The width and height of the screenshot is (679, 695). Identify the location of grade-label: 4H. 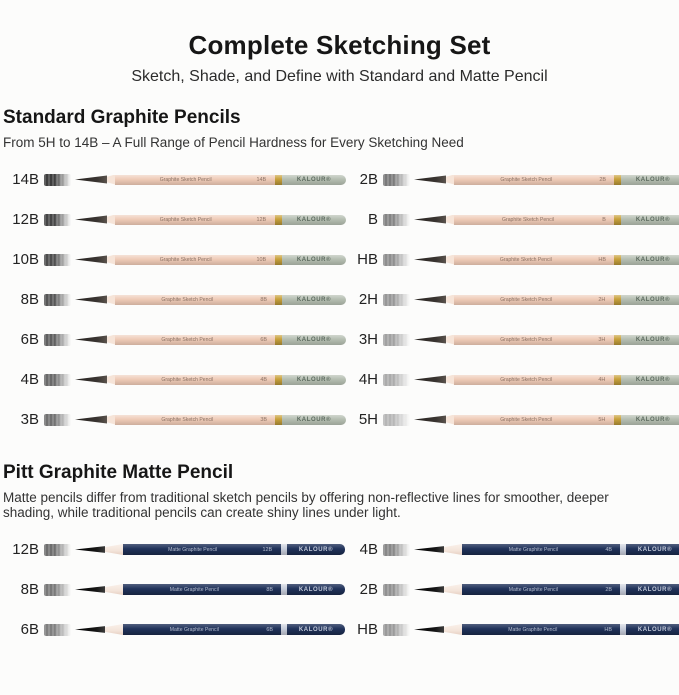
(368, 379).